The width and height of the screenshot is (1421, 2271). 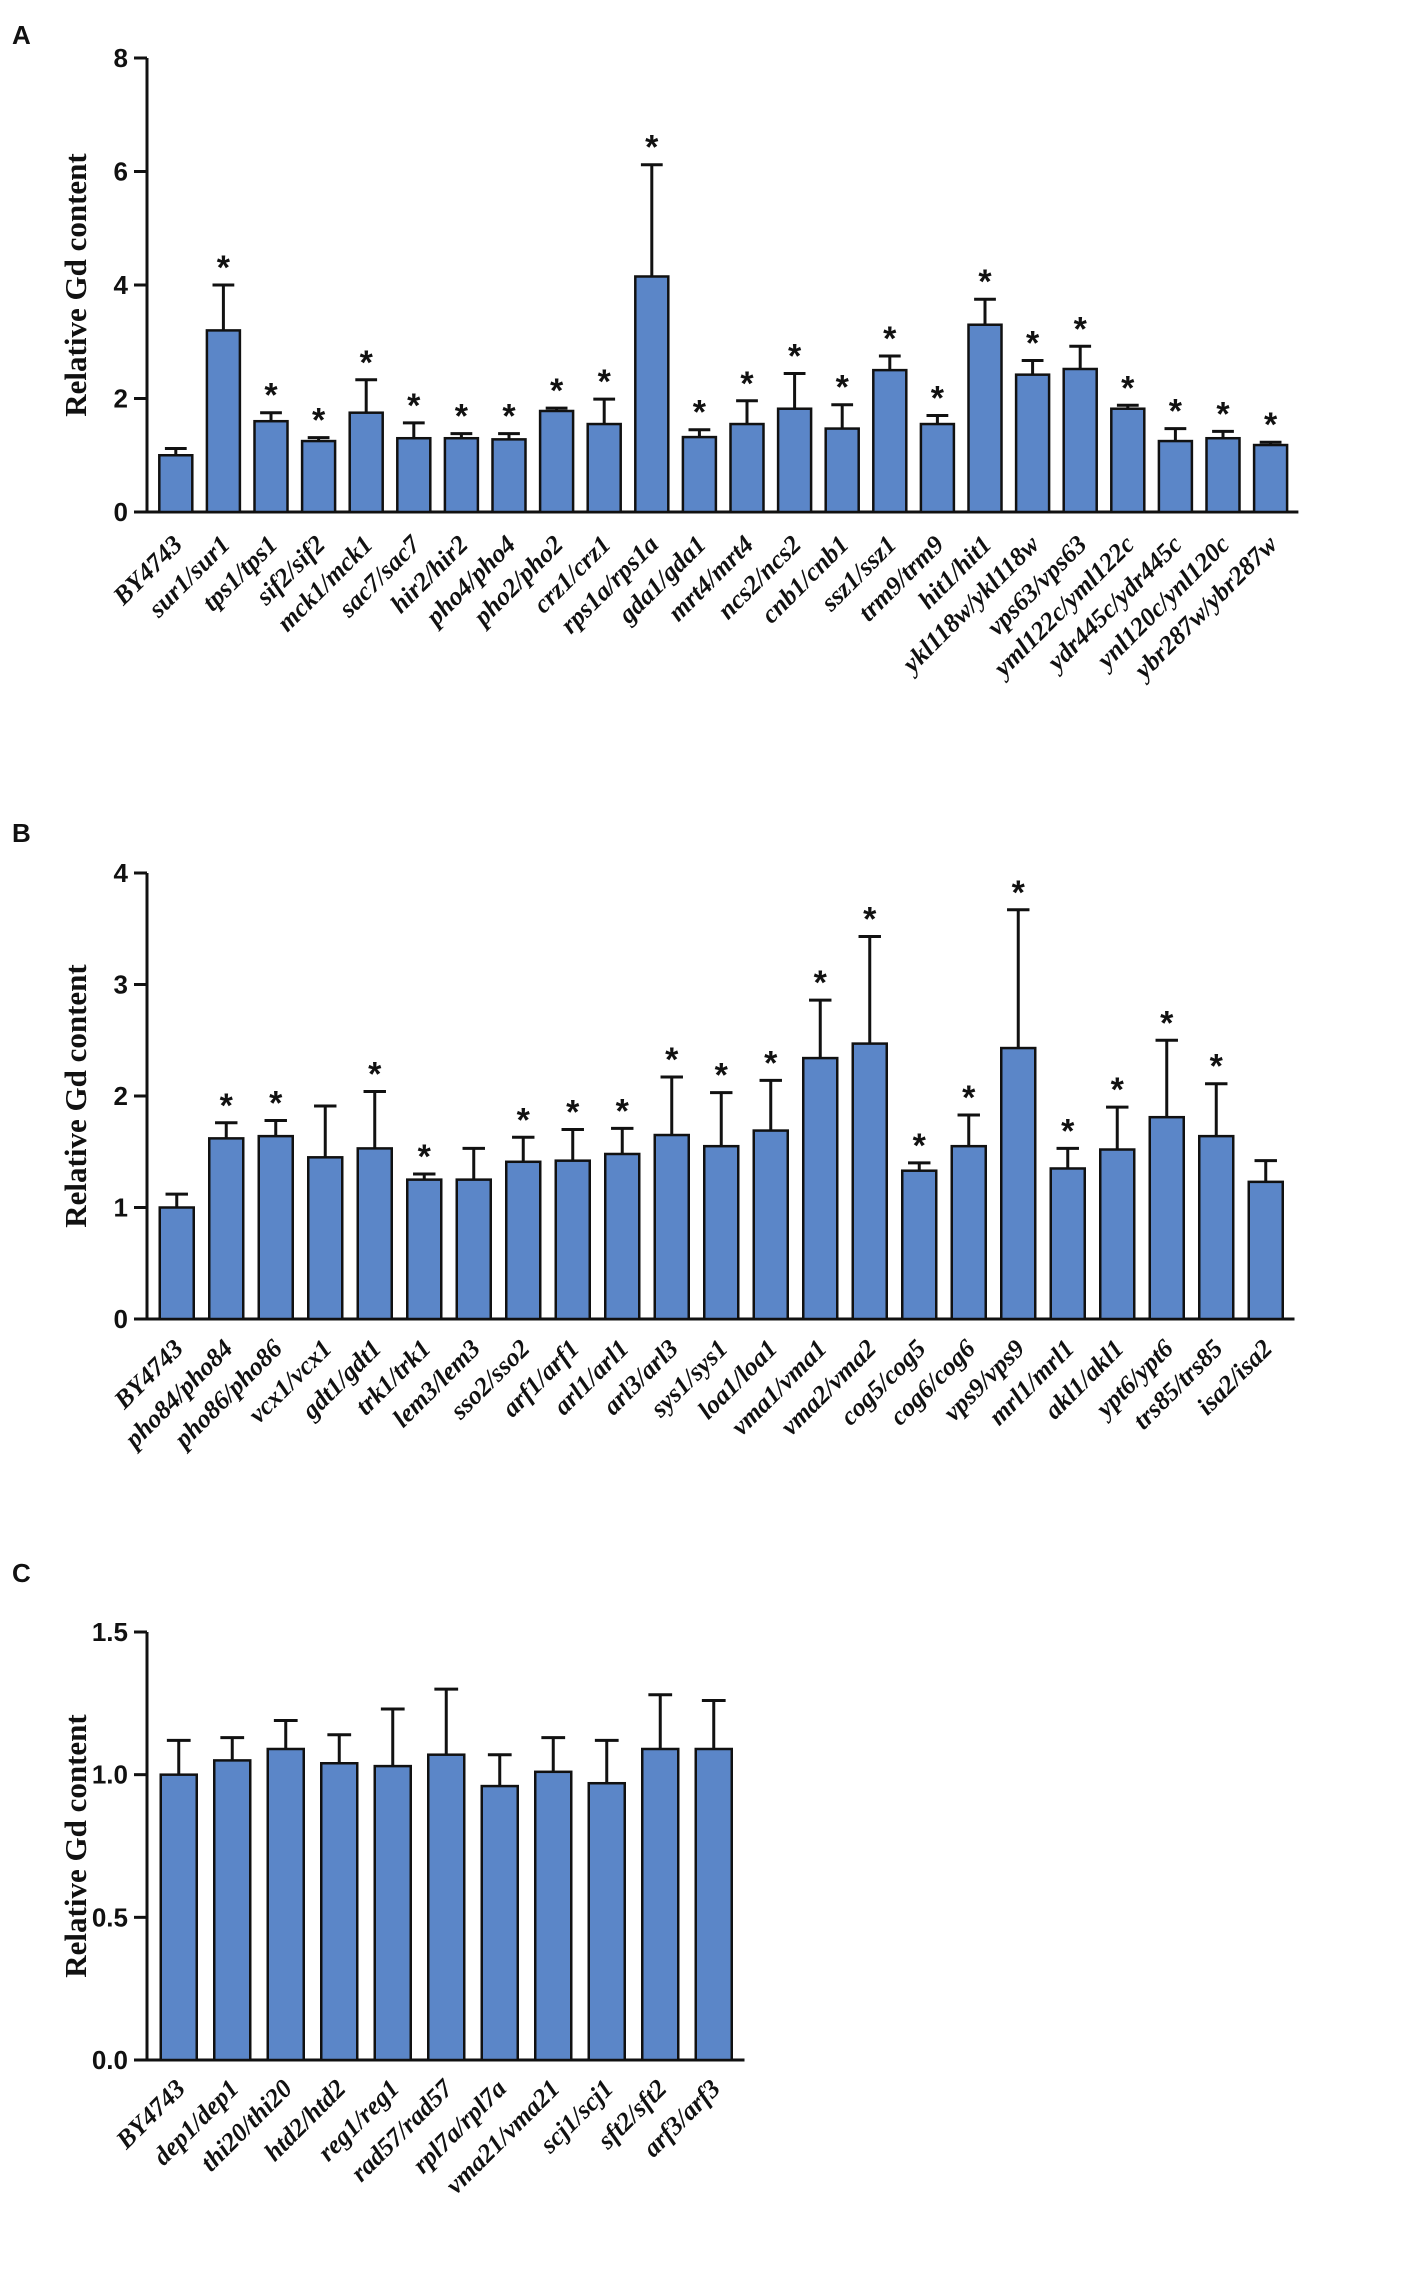 What do you see at coordinates (121, 985) in the screenshot?
I see `y-tick-label: 3` at bounding box center [121, 985].